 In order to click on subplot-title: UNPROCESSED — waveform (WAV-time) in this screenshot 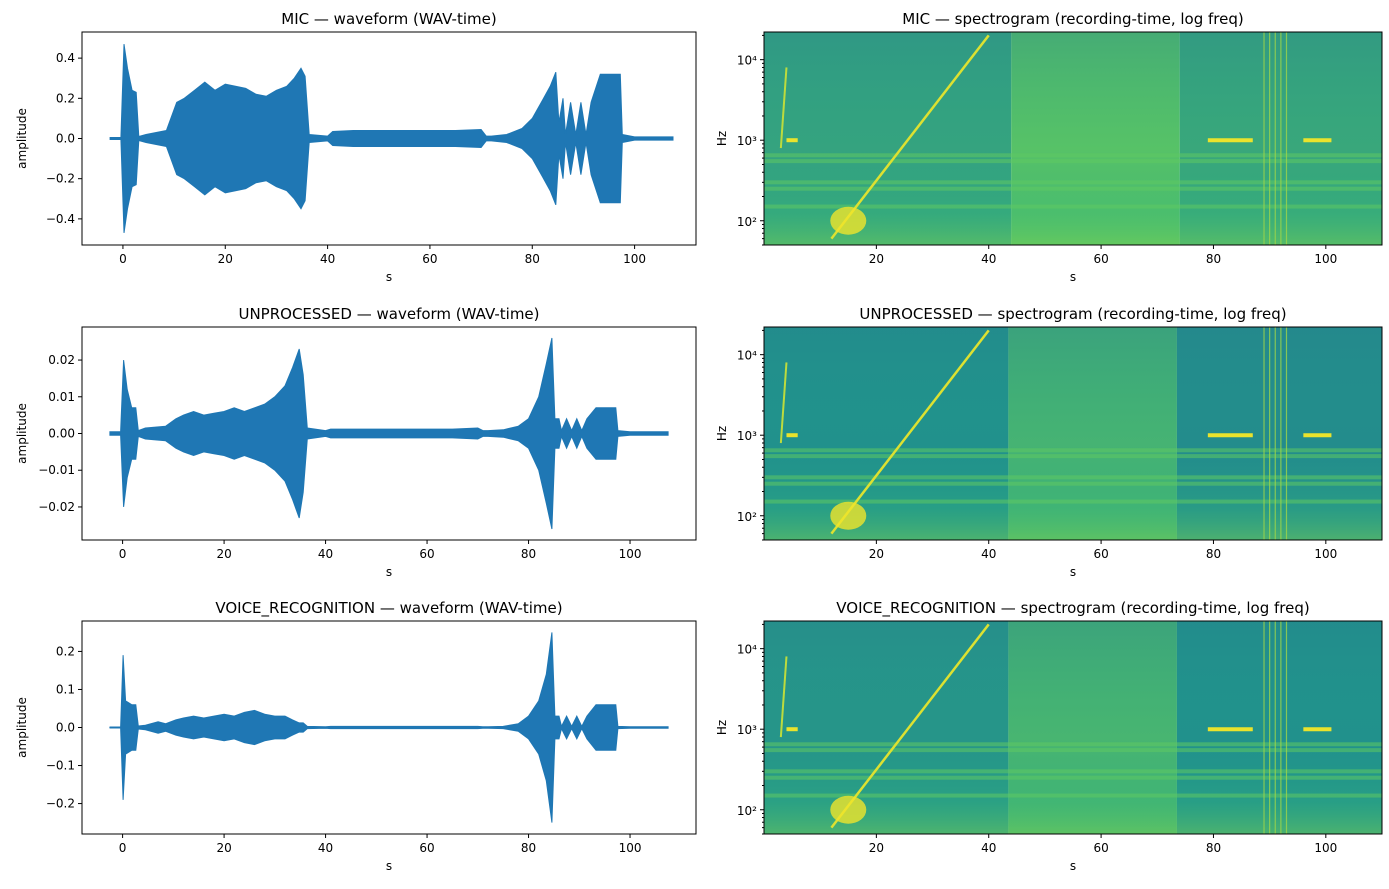, I will do `click(388, 314)`.